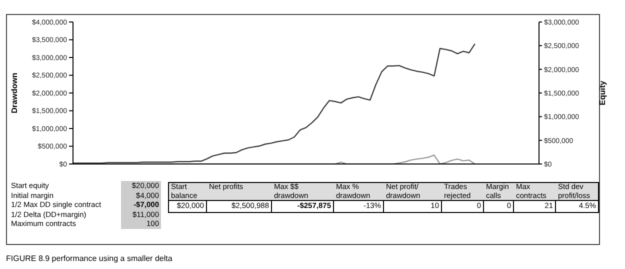 The height and width of the screenshot is (269, 625). What do you see at coordinates (89, 258) in the screenshot?
I see `caption: FIGURE 8.9 performance using a smaller delta` at bounding box center [89, 258].